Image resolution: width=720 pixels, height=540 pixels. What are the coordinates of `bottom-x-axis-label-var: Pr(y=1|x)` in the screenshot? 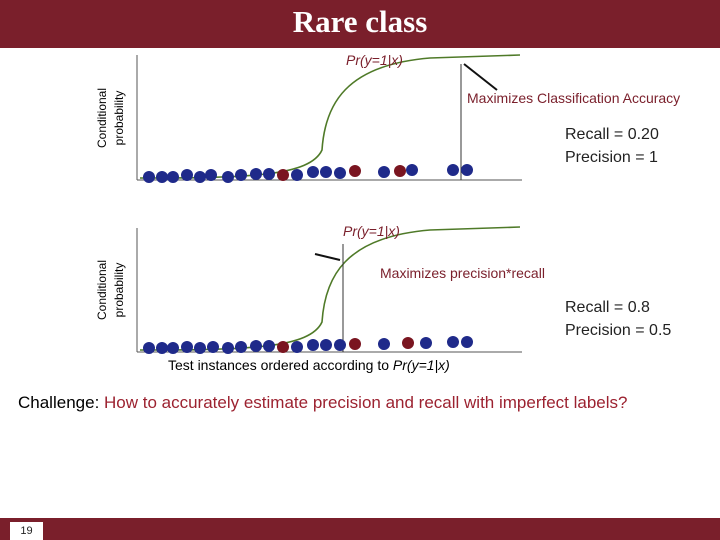 It's located at (421, 365).